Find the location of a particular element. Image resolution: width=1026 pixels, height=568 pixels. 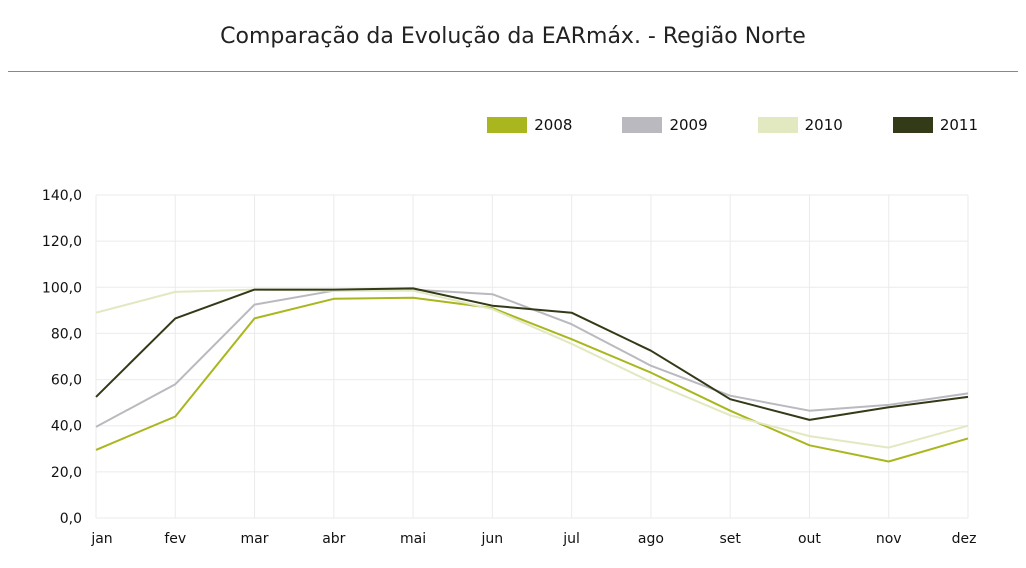

x-tick-label: abr is located at coordinates (333, 539).